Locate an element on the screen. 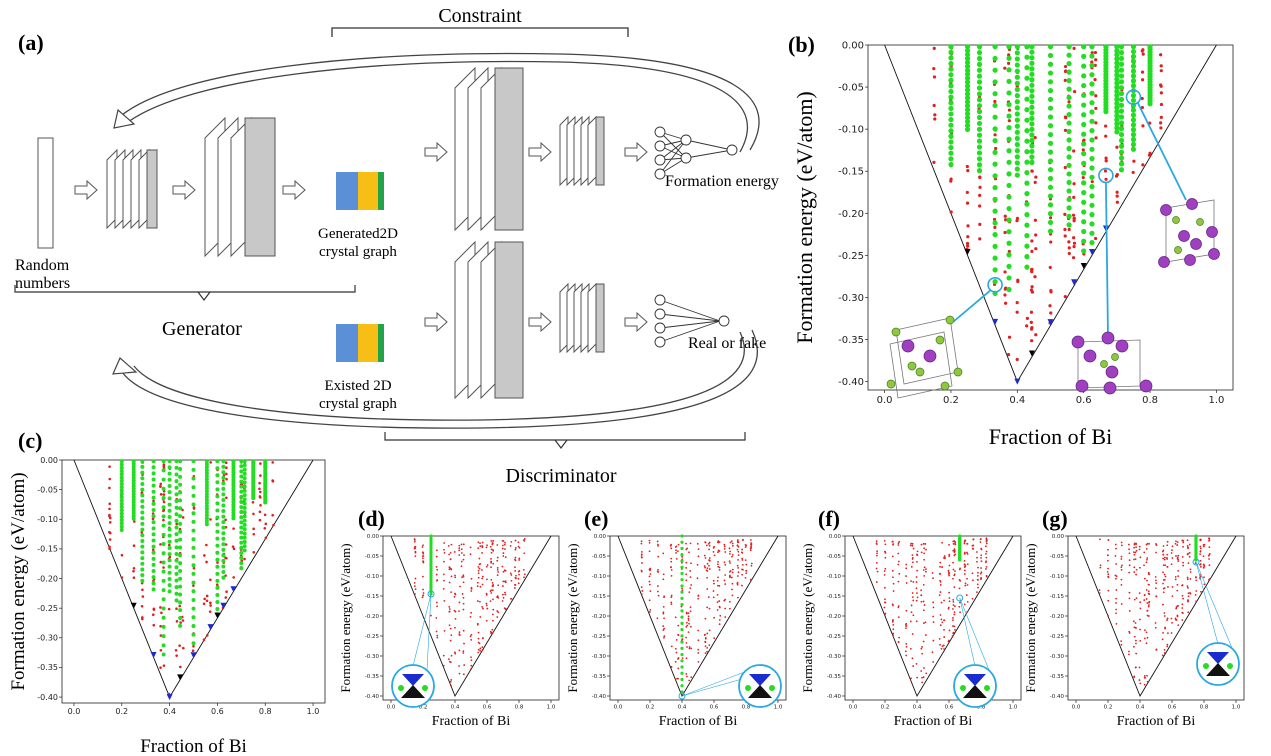  y-tick-label: -0.25 is located at coordinates (1057, 637).